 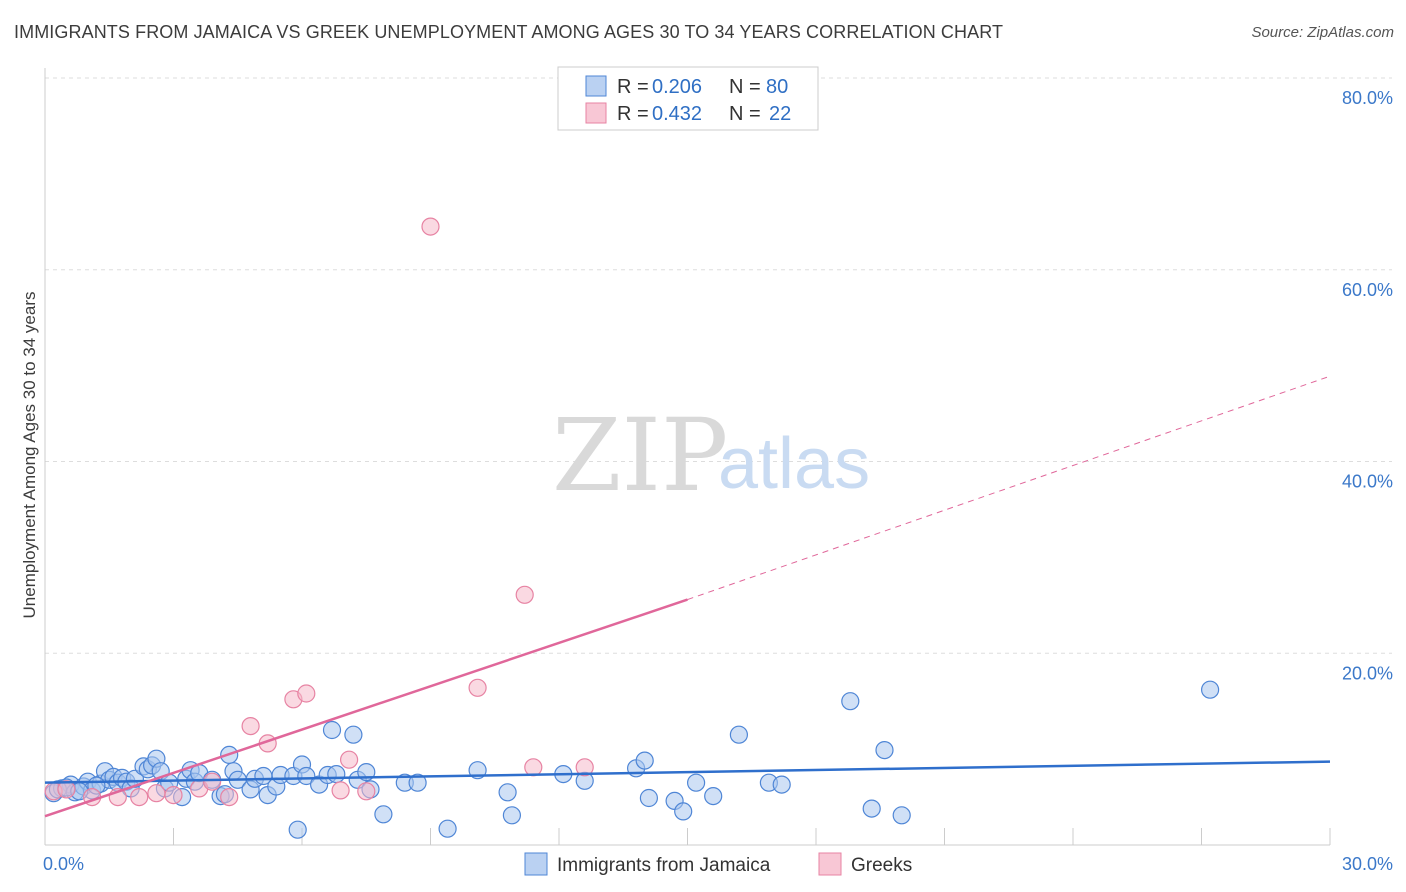 I want to click on x-tick-label-0: 0.0%, so click(x=63, y=864).